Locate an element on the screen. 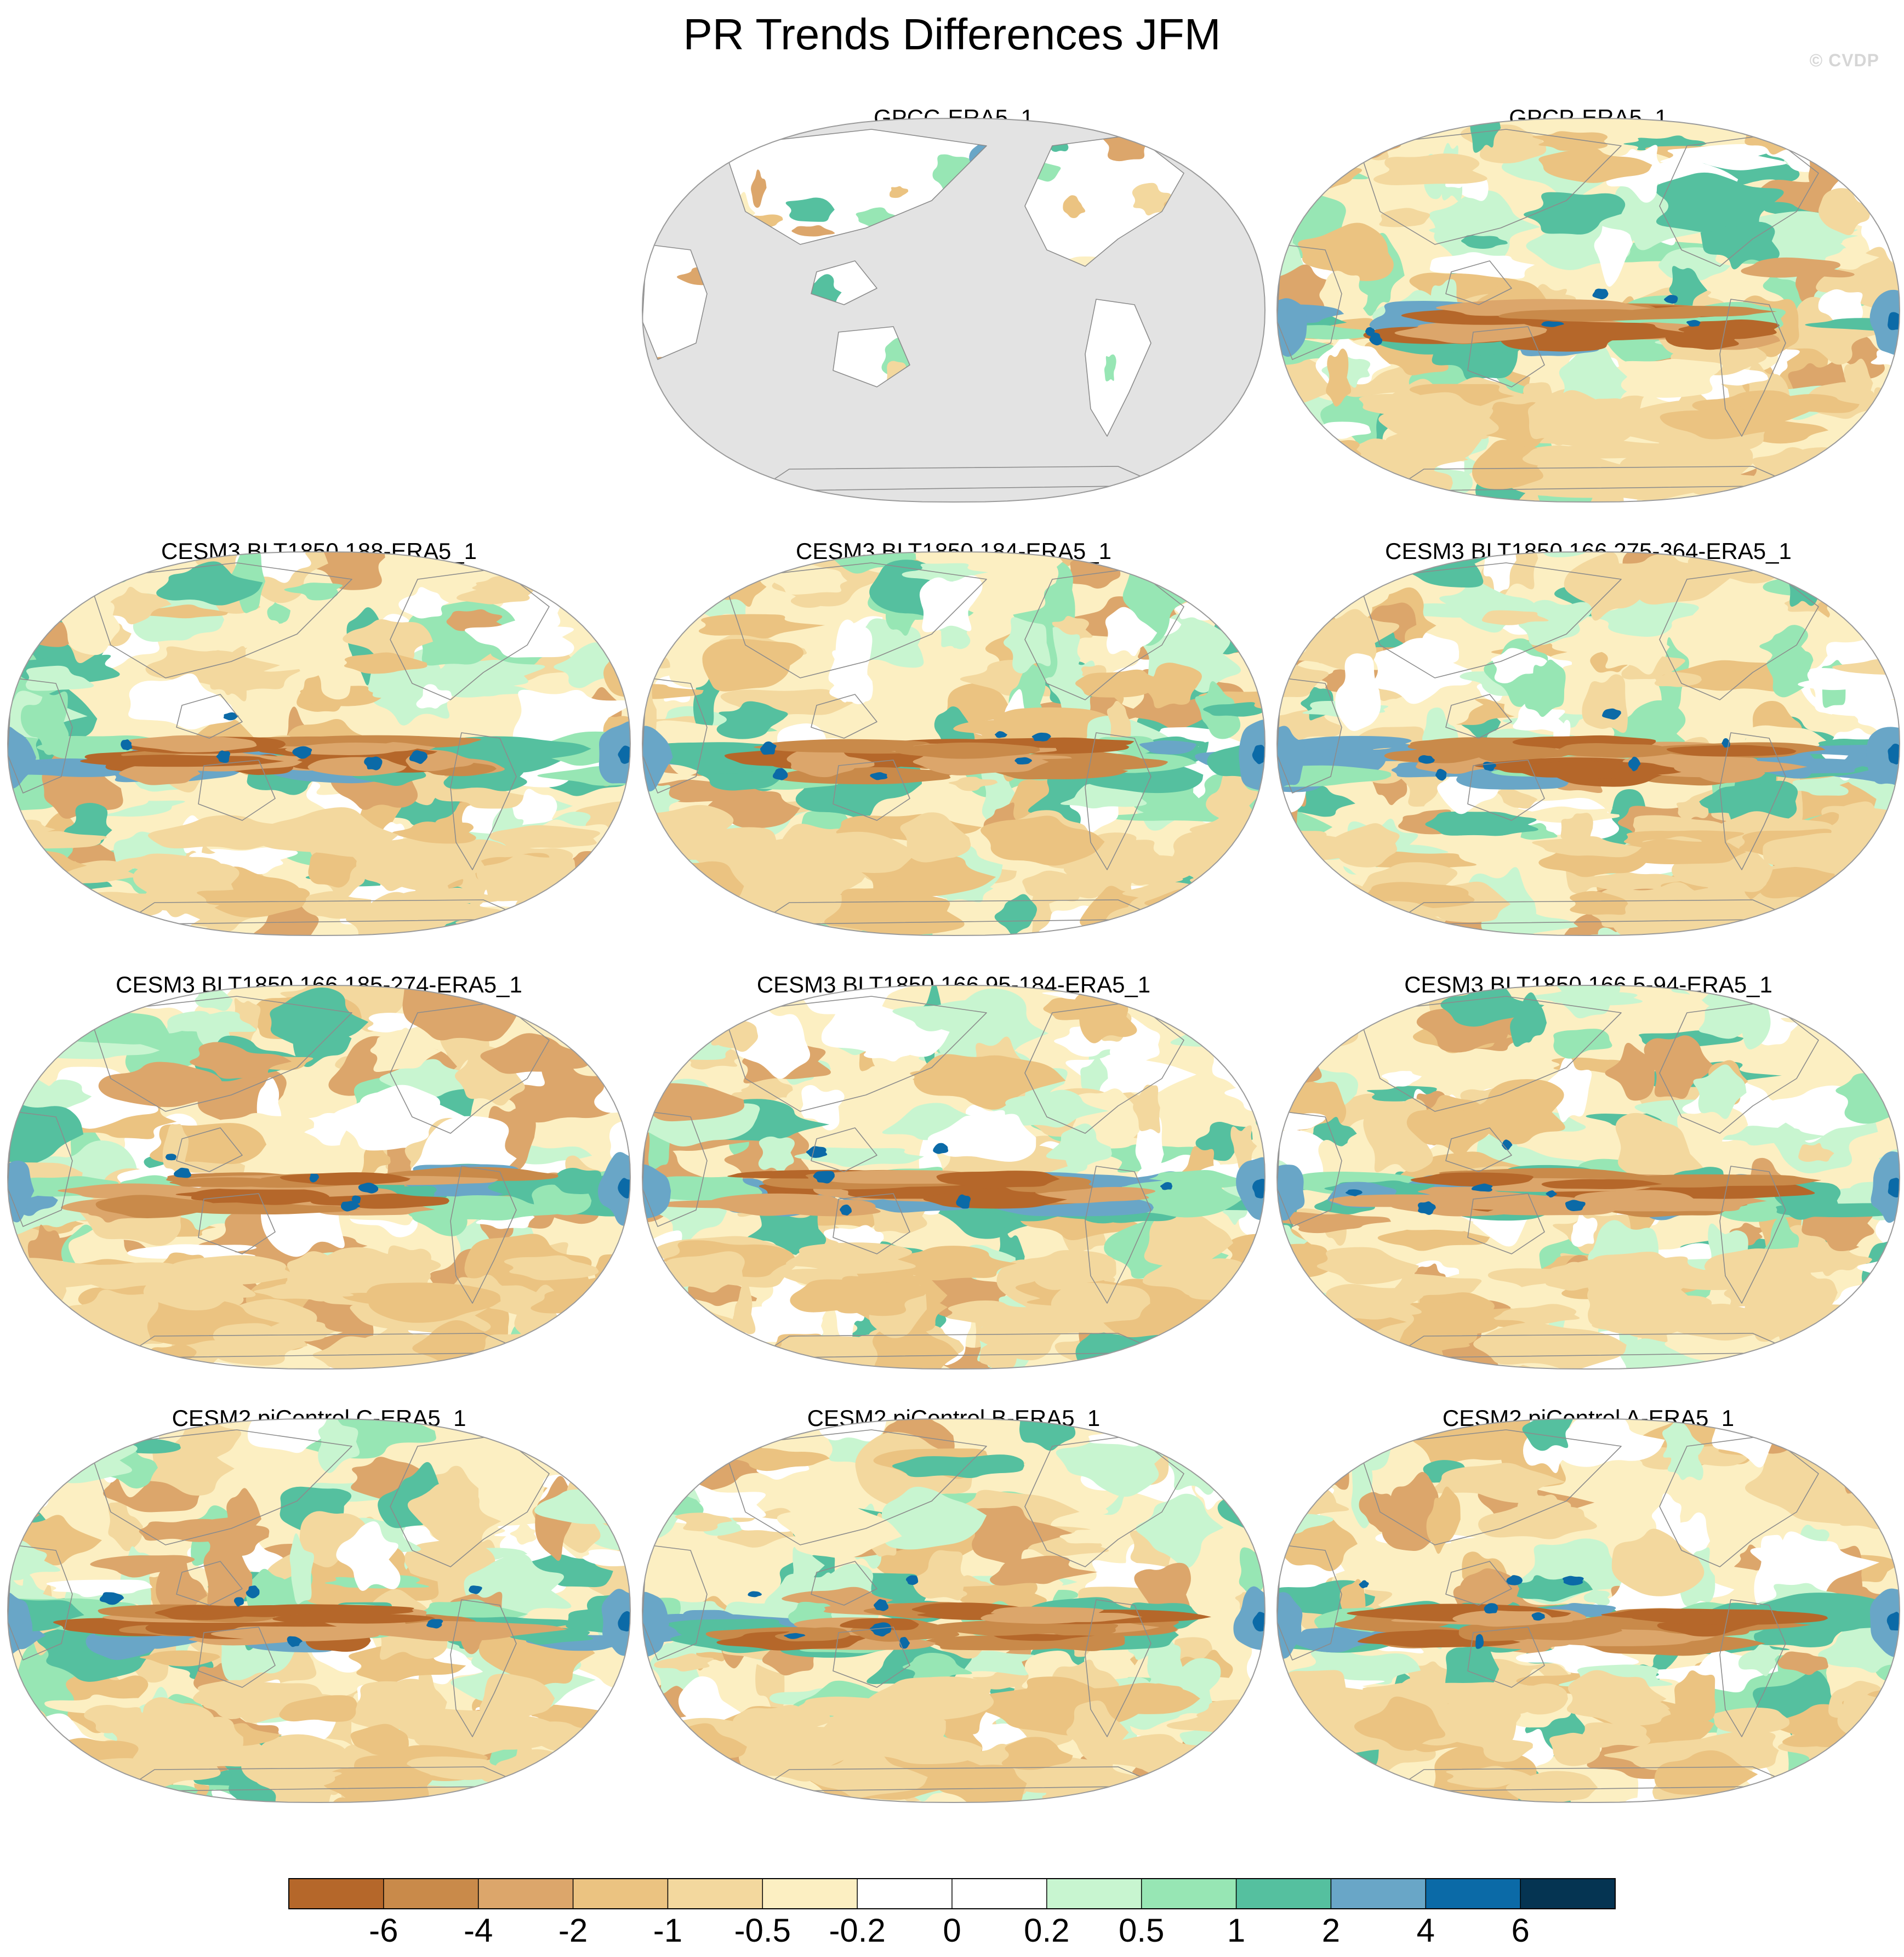  colorbar-tick-label: -2 is located at coordinates (573, 1931).